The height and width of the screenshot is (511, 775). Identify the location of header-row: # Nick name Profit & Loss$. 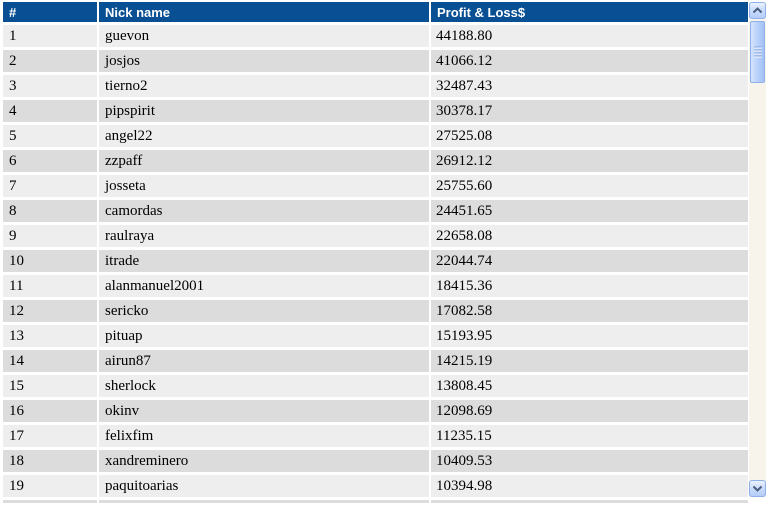
(375, 13).